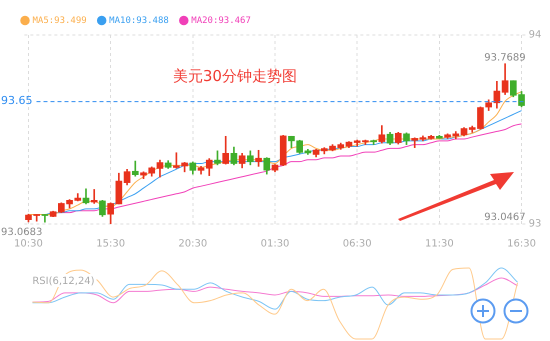  What do you see at coordinates (16, 101) in the screenshot?
I see `ref-line-label: 93.65` at bounding box center [16, 101].